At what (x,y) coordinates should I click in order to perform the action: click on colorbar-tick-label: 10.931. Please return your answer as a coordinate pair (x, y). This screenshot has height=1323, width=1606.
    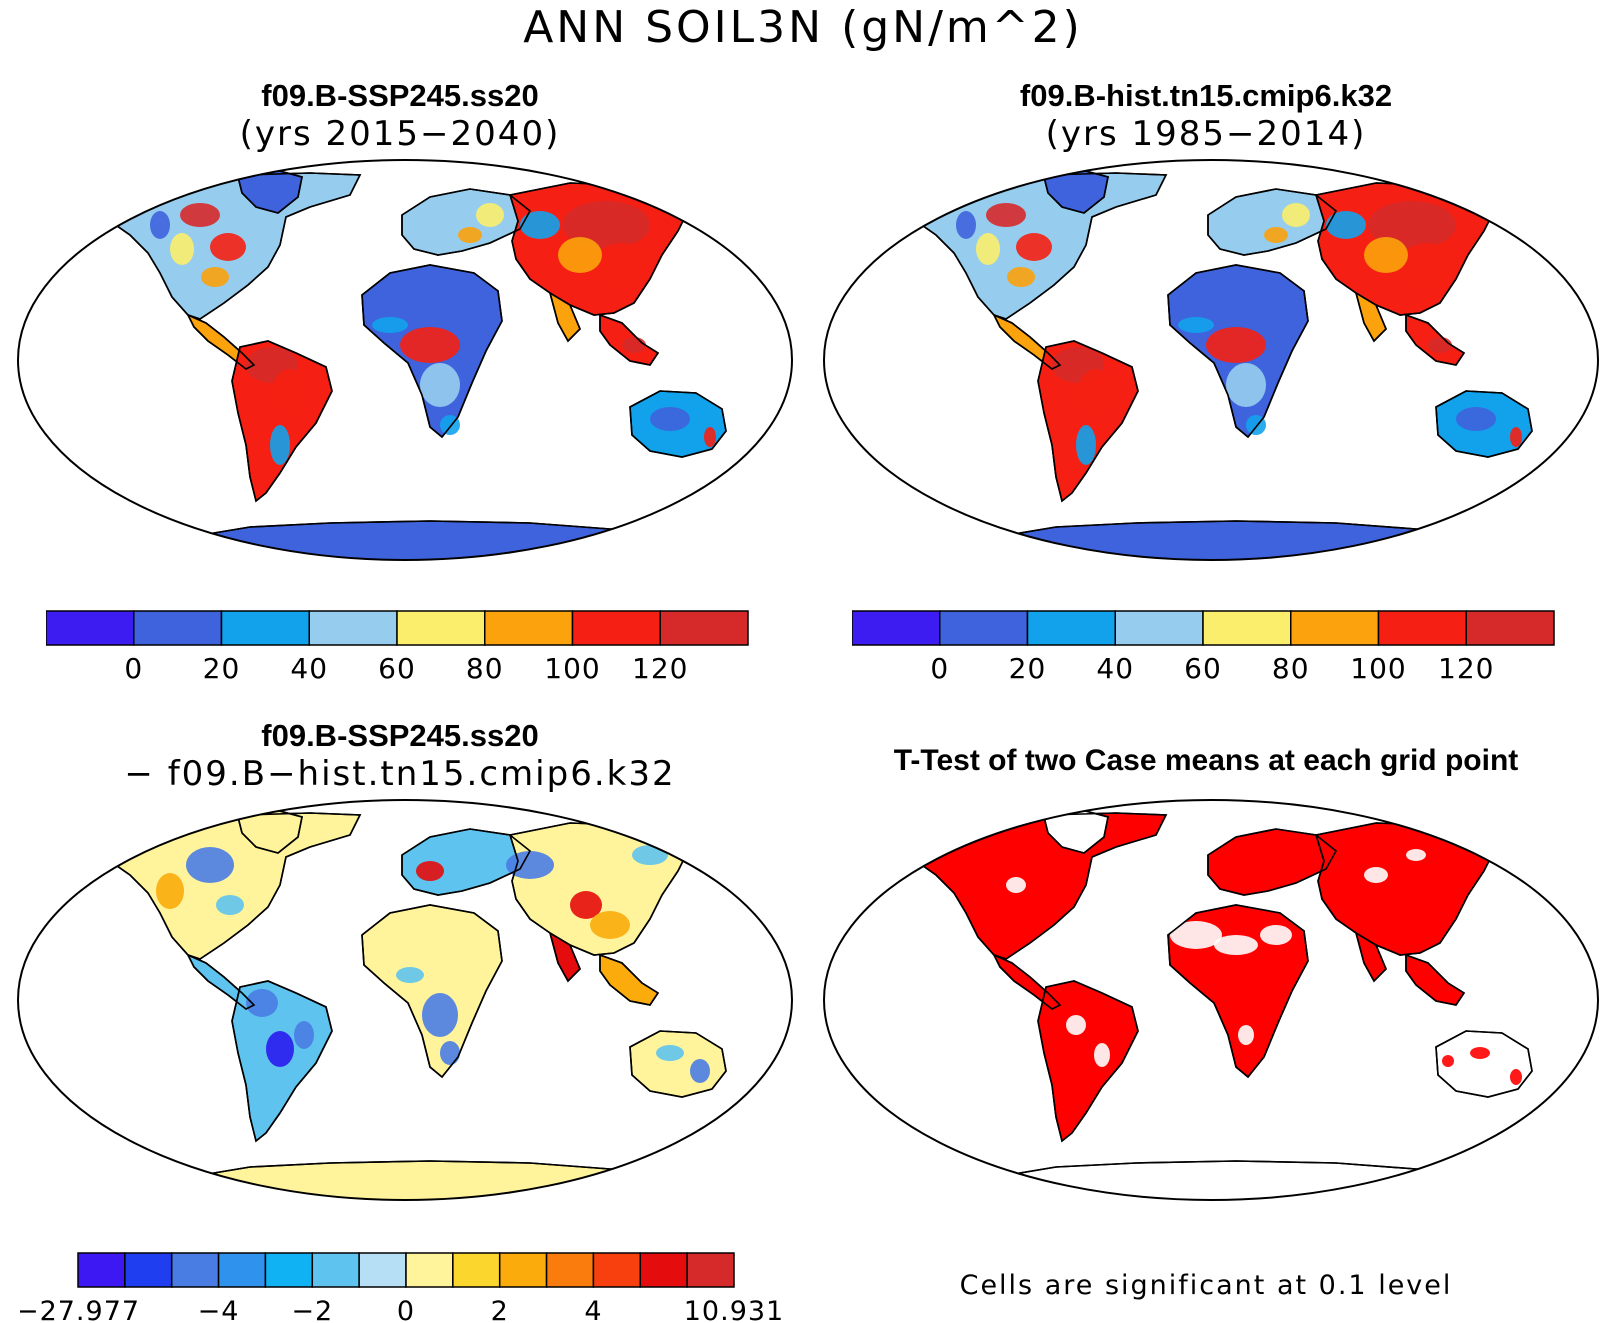
    Looking at the image, I should click on (734, 1309).